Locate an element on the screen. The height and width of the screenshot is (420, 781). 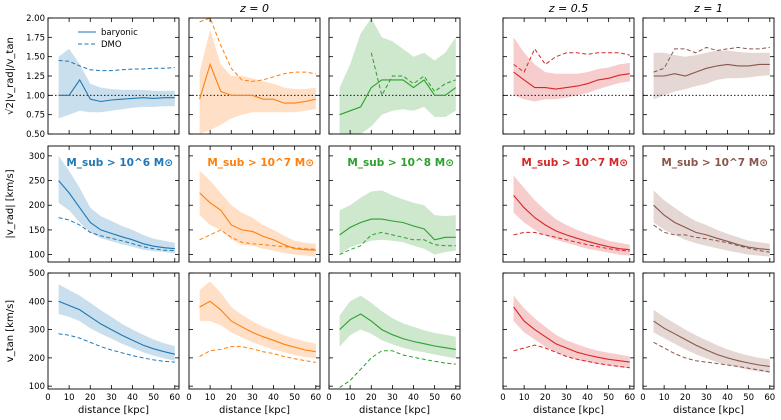
legend: baryonic DMO is located at coordinates (108, 39).